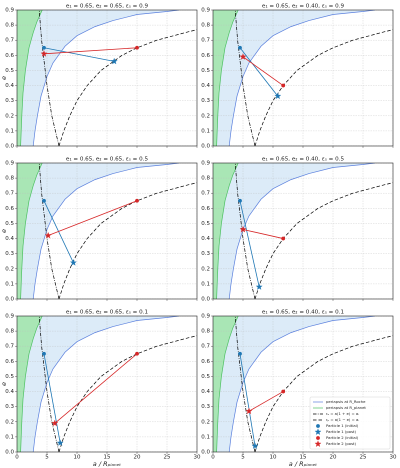  What do you see at coordinates (107, 160) in the screenshot?
I see `panel-title: e₁ = 0.65, e₂ = 0.65, εₛ = 0.5` at bounding box center [107, 160].